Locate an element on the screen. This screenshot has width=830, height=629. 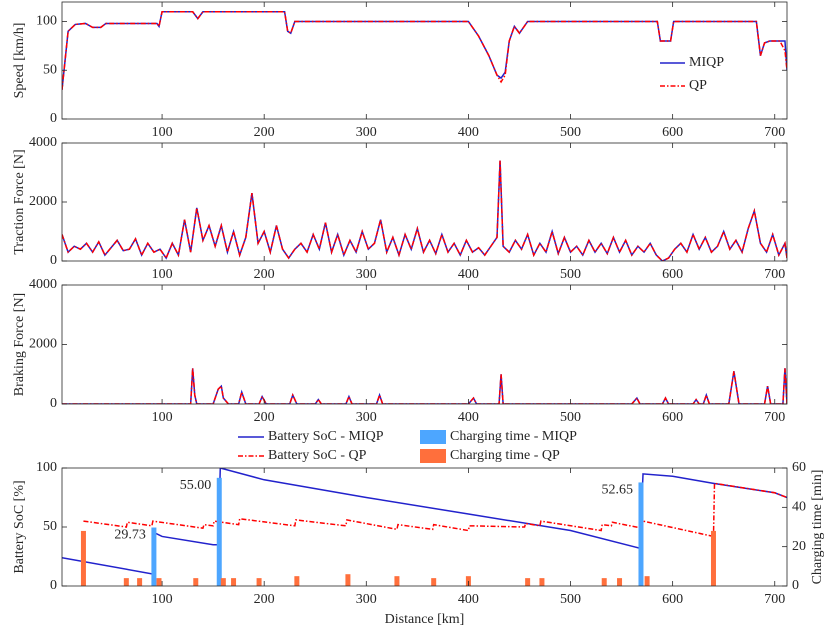
y-axis-label: Battery SoC [%] is located at coordinates (19, 526).